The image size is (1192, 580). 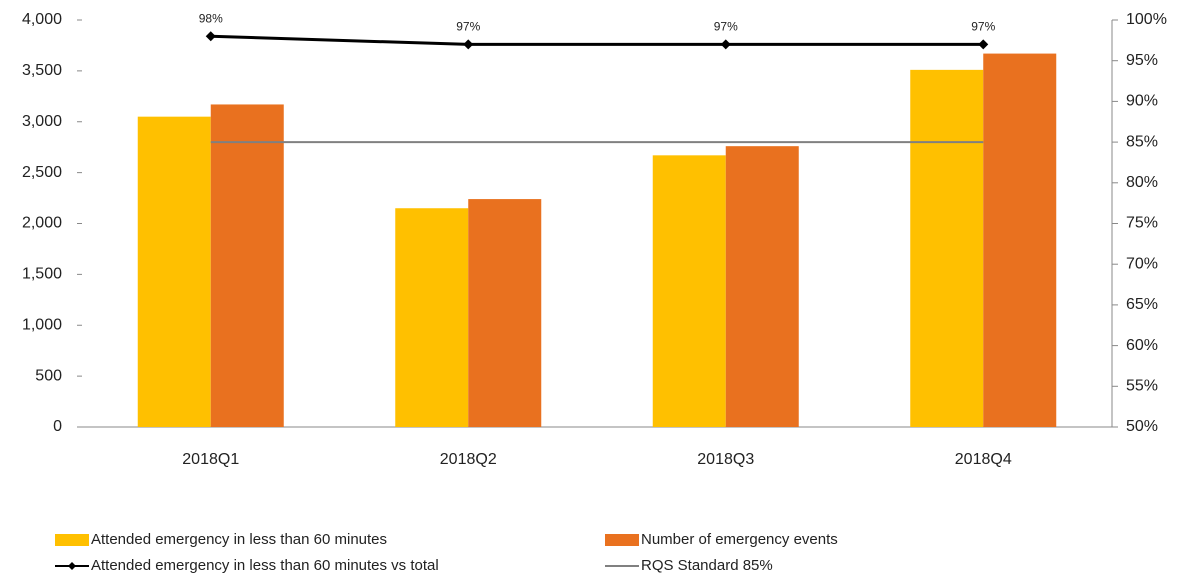 What do you see at coordinates (42, 19) in the screenshot?
I see `y-tick-label: 4,000` at bounding box center [42, 19].